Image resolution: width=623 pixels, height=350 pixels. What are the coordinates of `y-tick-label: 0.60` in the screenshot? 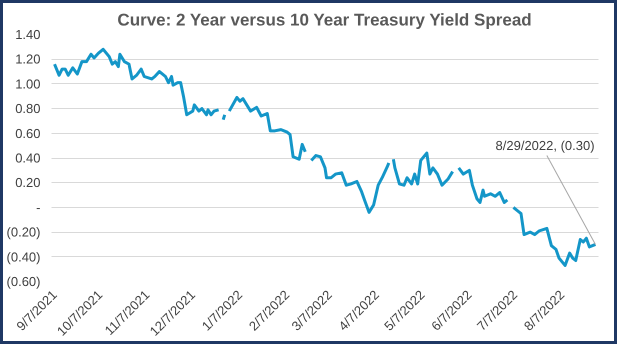 It's located at (28, 133).